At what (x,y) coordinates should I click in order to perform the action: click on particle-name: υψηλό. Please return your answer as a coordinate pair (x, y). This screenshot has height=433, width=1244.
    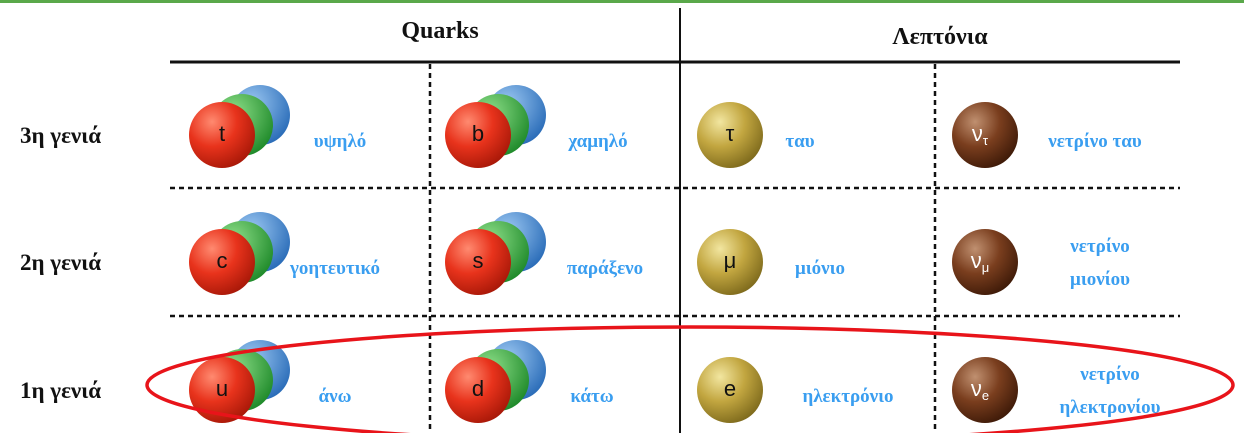
    Looking at the image, I should click on (340, 141).